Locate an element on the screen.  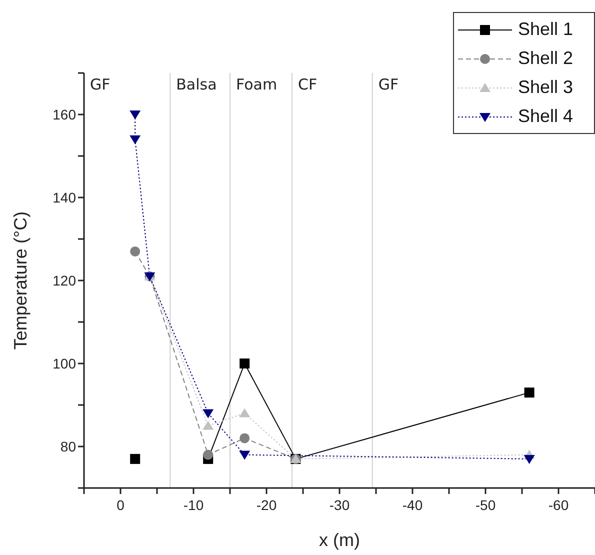
y-tick-label: 100 is located at coordinates (64, 364).